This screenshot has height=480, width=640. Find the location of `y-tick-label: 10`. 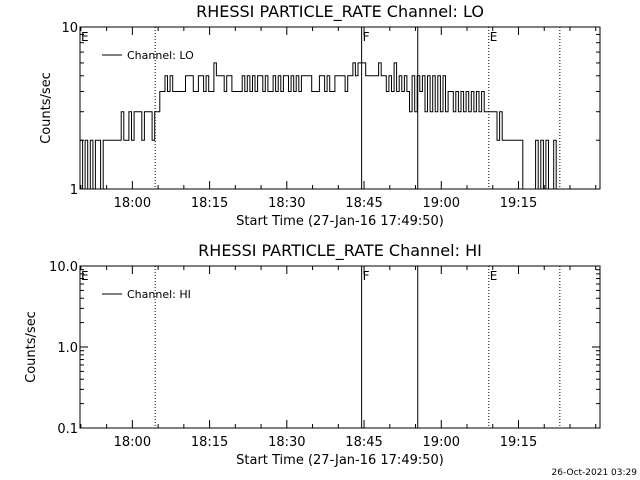

y-tick-label: 10 is located at coordinates (69, 28).